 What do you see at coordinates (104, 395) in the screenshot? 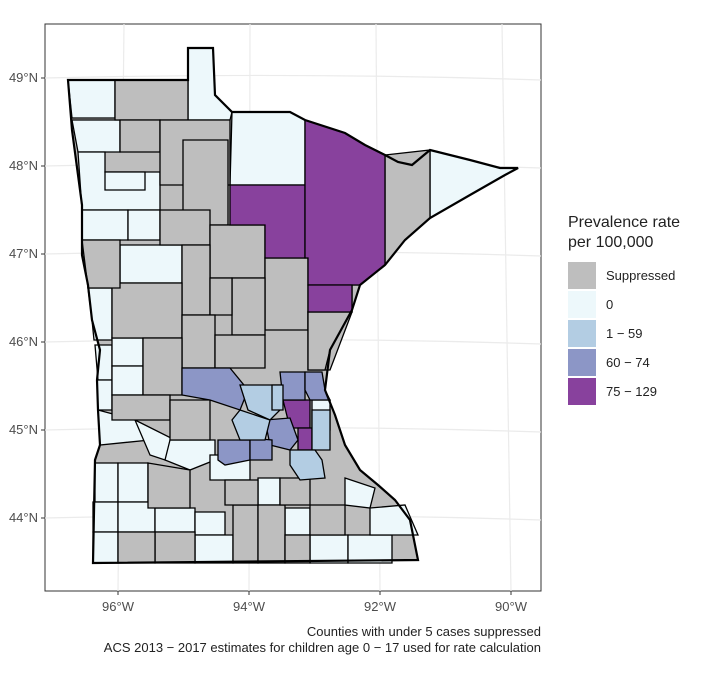
I see `county-big-stone` at bounding box center [104, 395].